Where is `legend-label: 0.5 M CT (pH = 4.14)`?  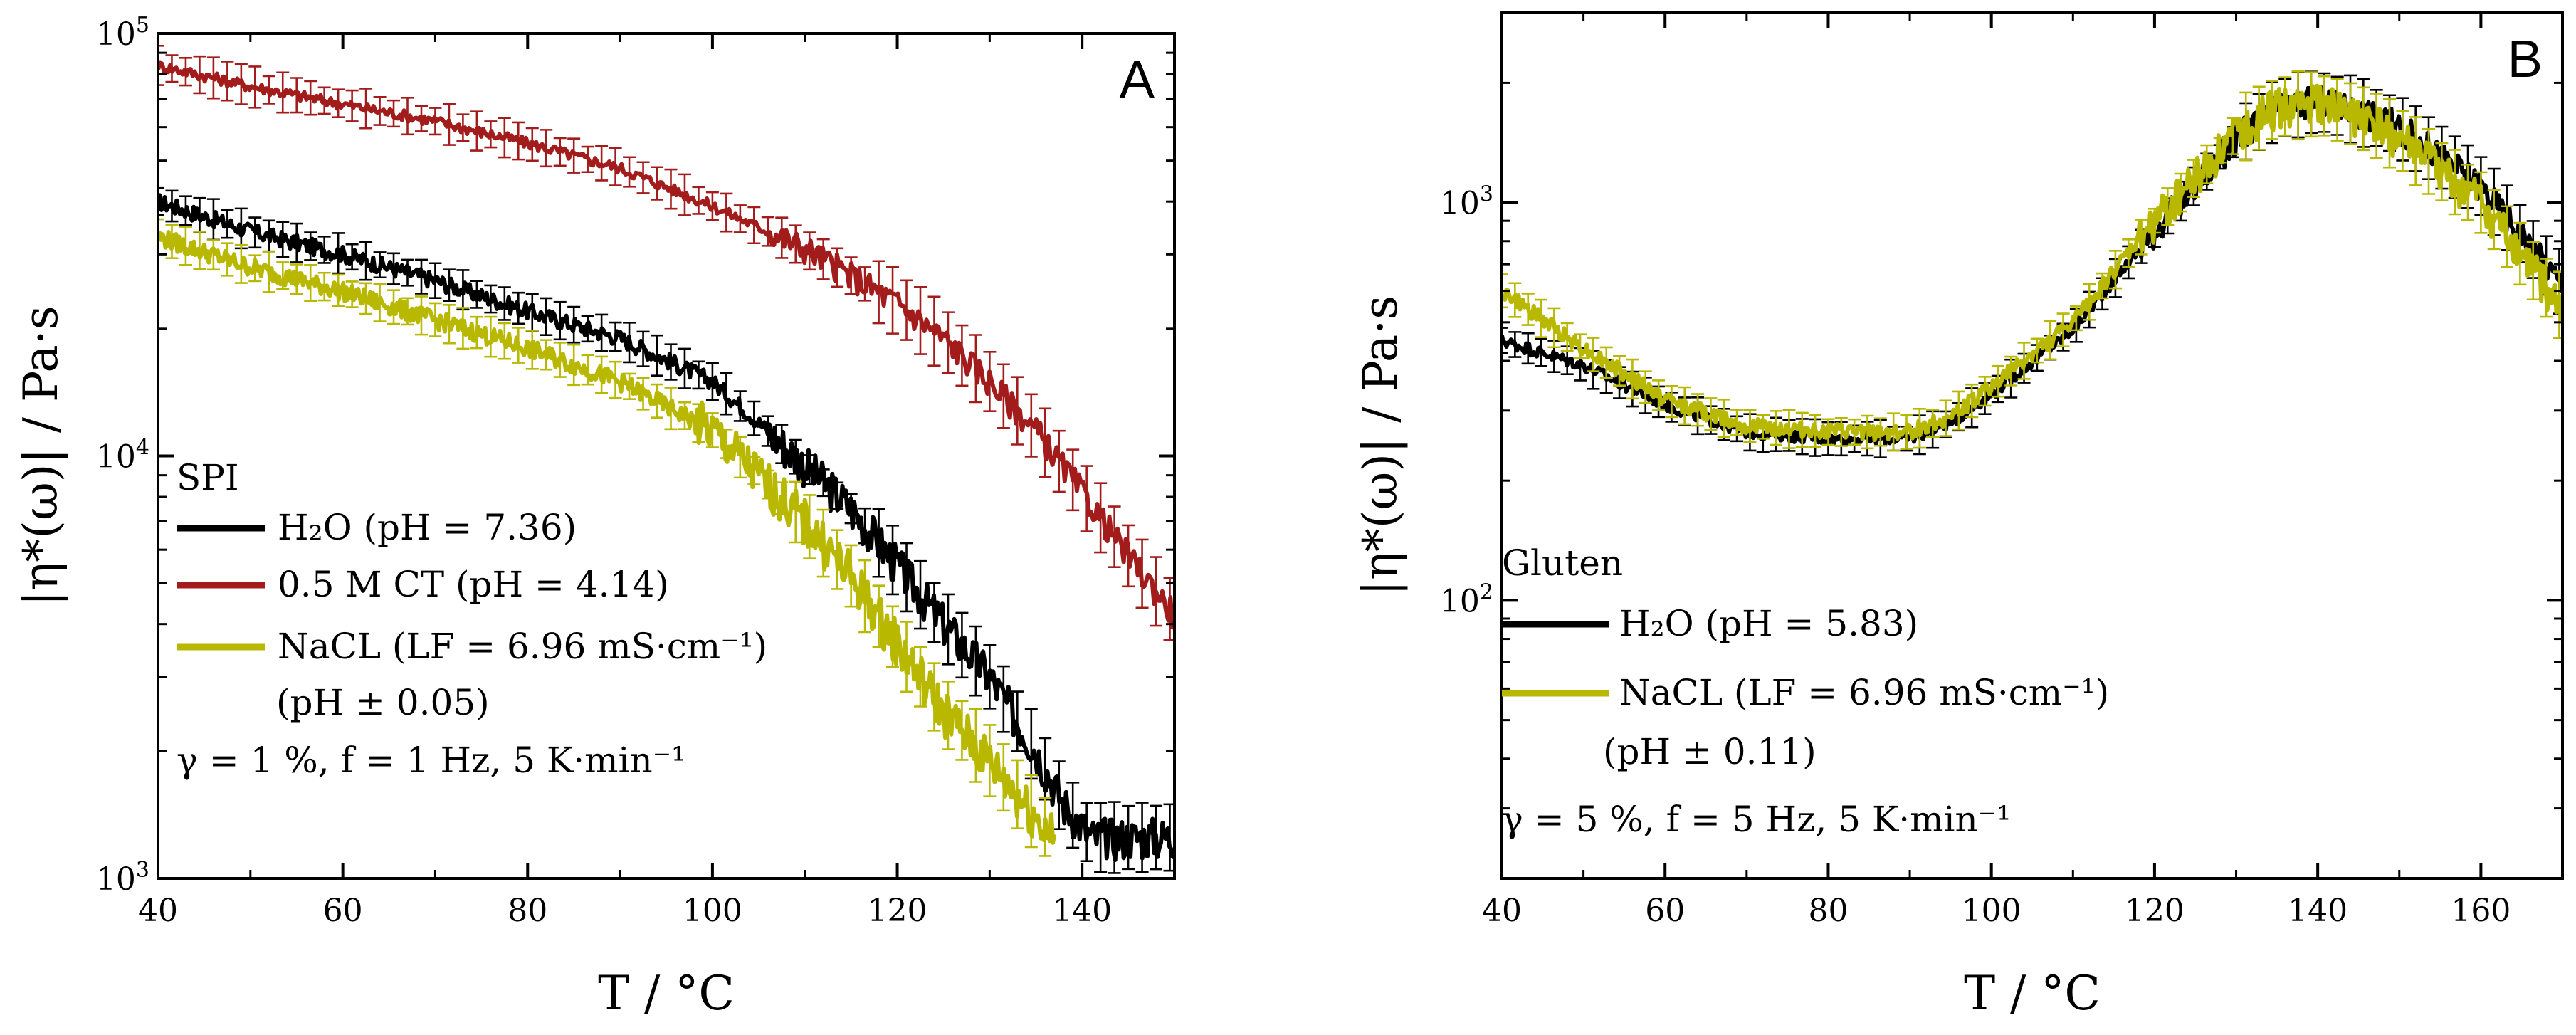
legend-label: 0.5 M CT (pH = 4.14) is located at coordinates (474, 584).